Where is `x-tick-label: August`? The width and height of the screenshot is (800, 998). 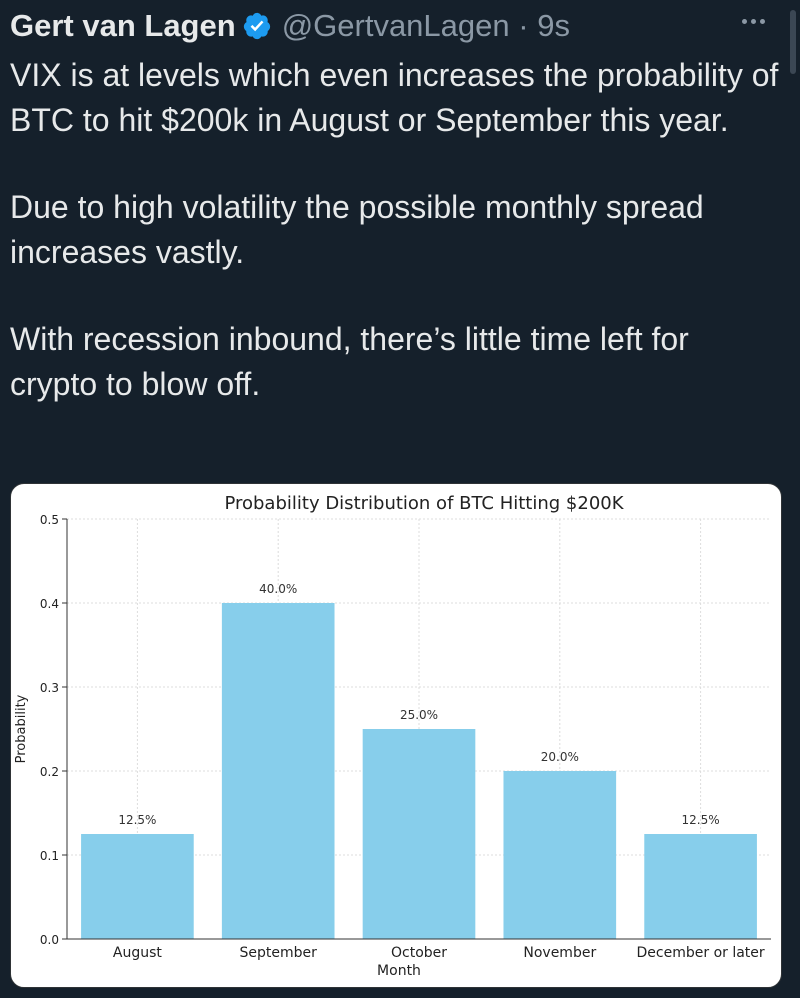
x-tick-label: August is located at coordinates (138, 953).